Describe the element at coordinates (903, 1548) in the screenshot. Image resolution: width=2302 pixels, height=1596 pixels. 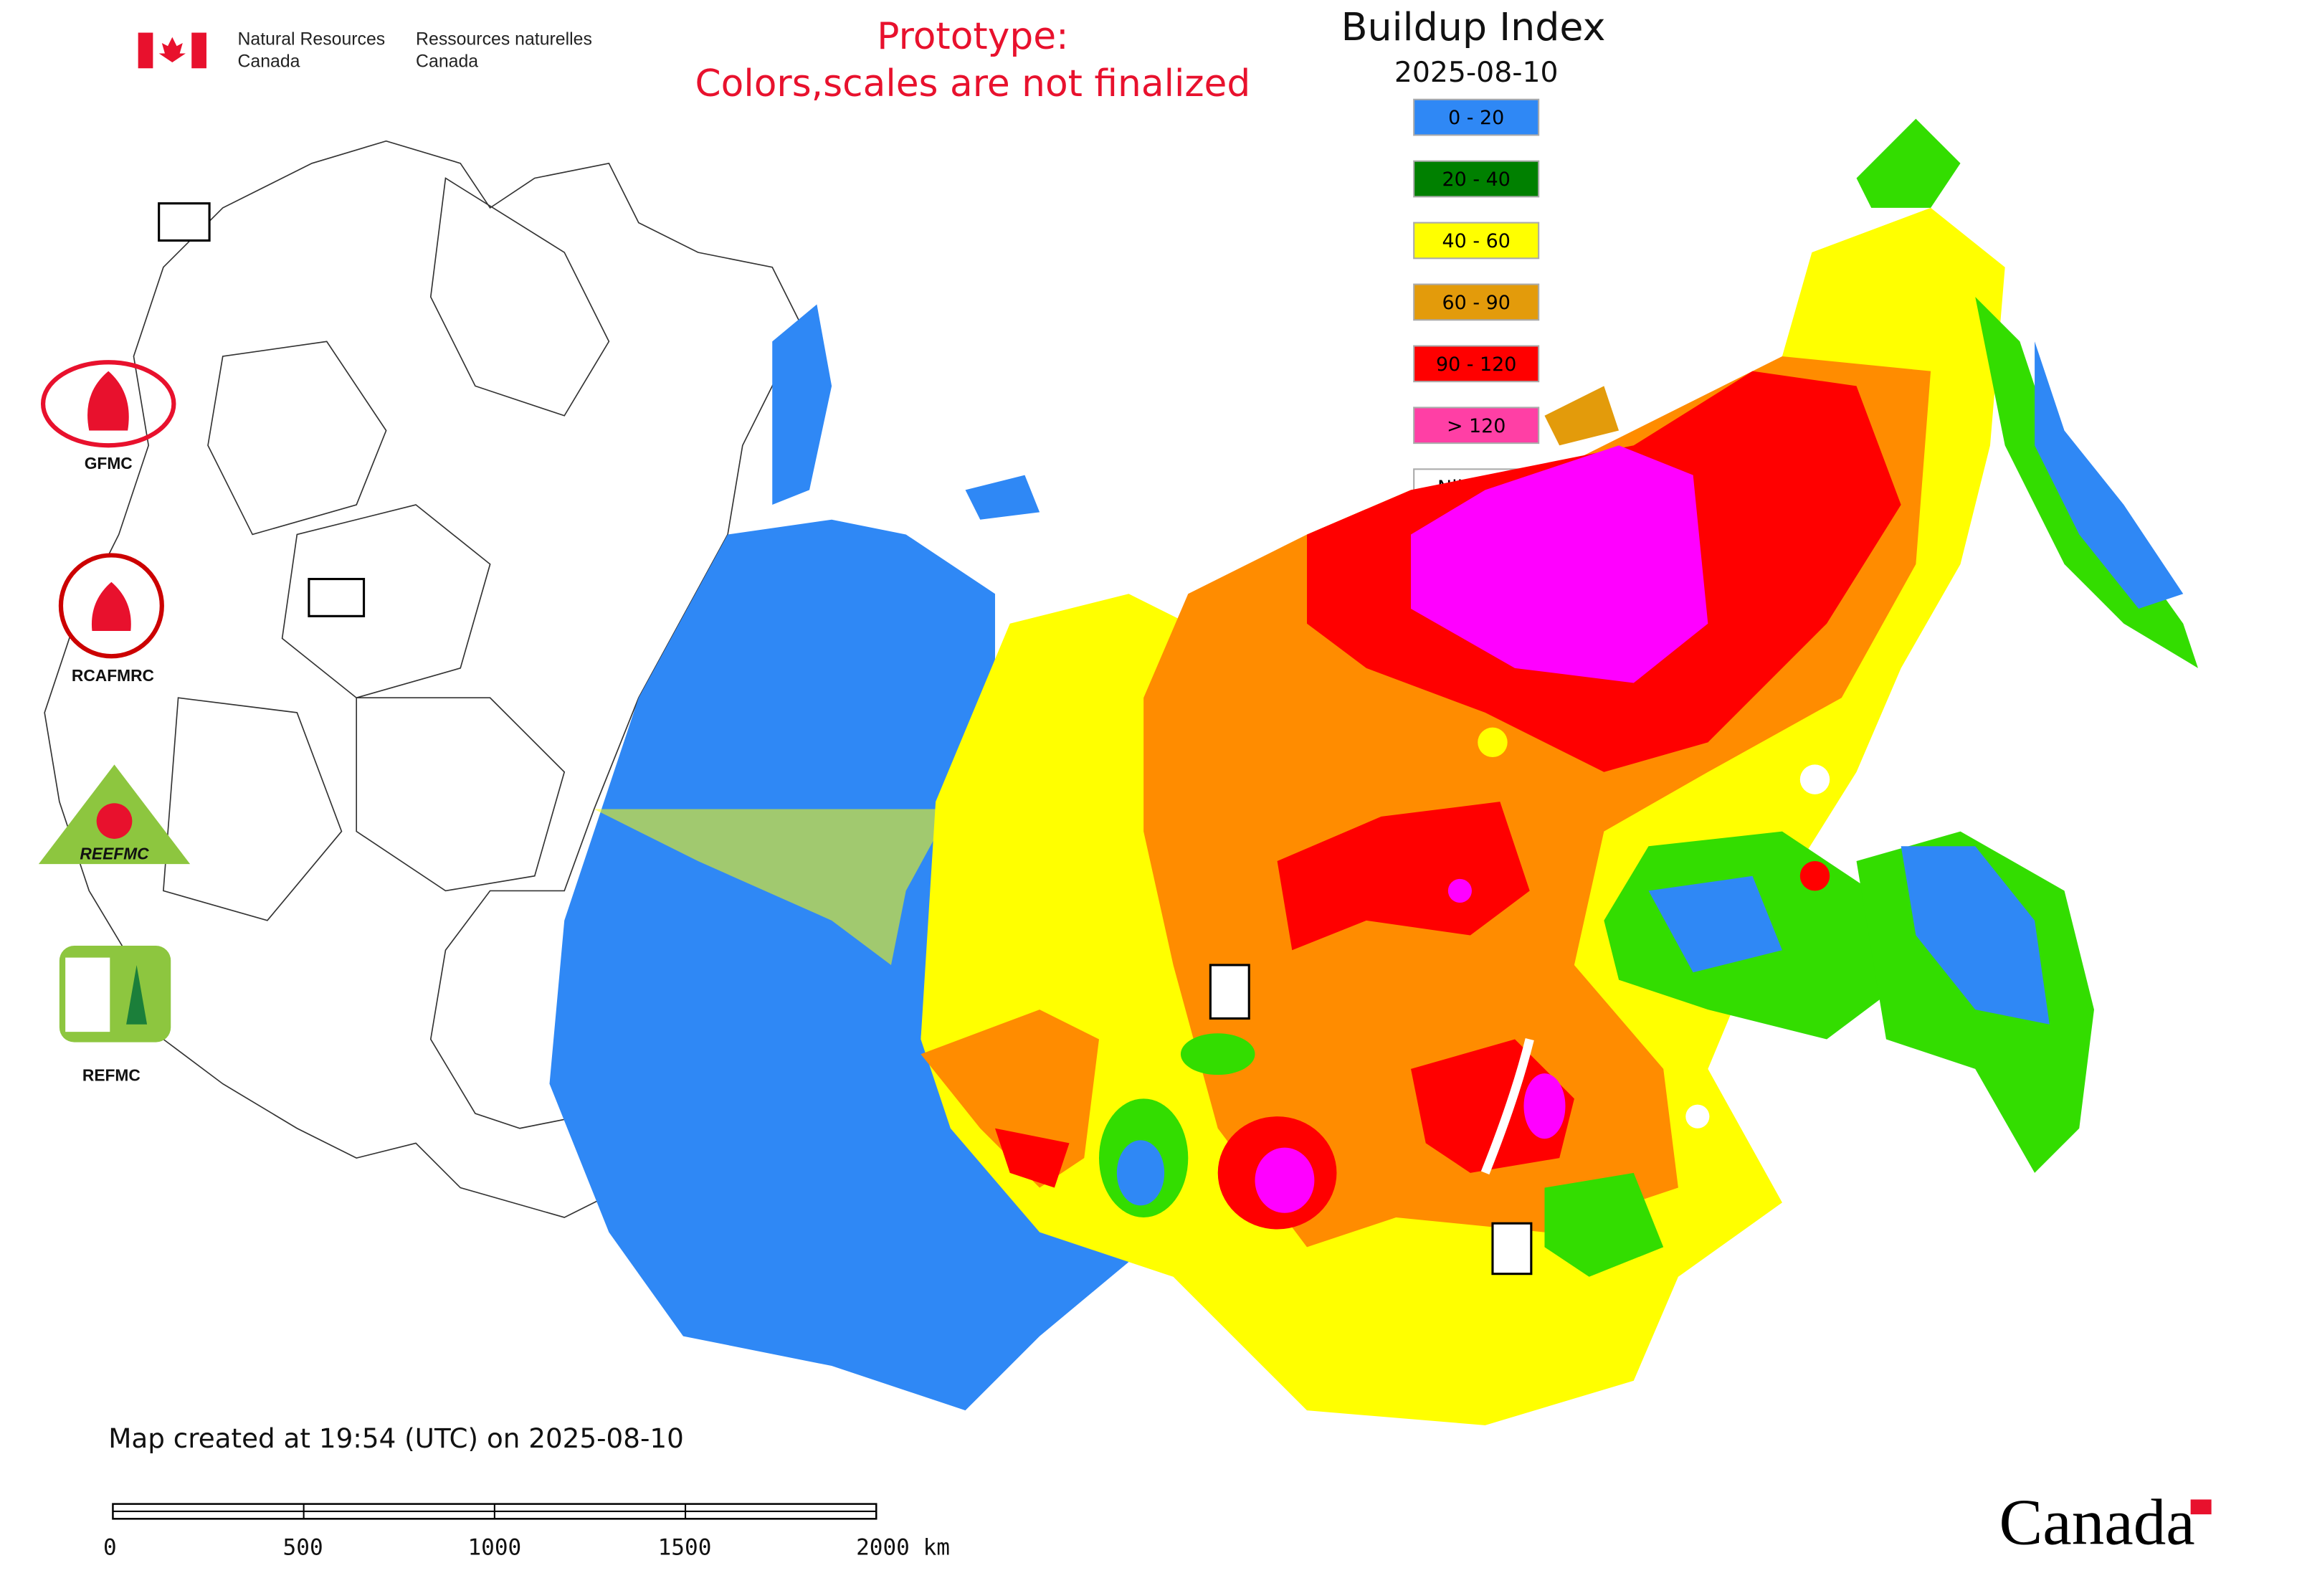
I see `scale-label: 2000 km` at that location.